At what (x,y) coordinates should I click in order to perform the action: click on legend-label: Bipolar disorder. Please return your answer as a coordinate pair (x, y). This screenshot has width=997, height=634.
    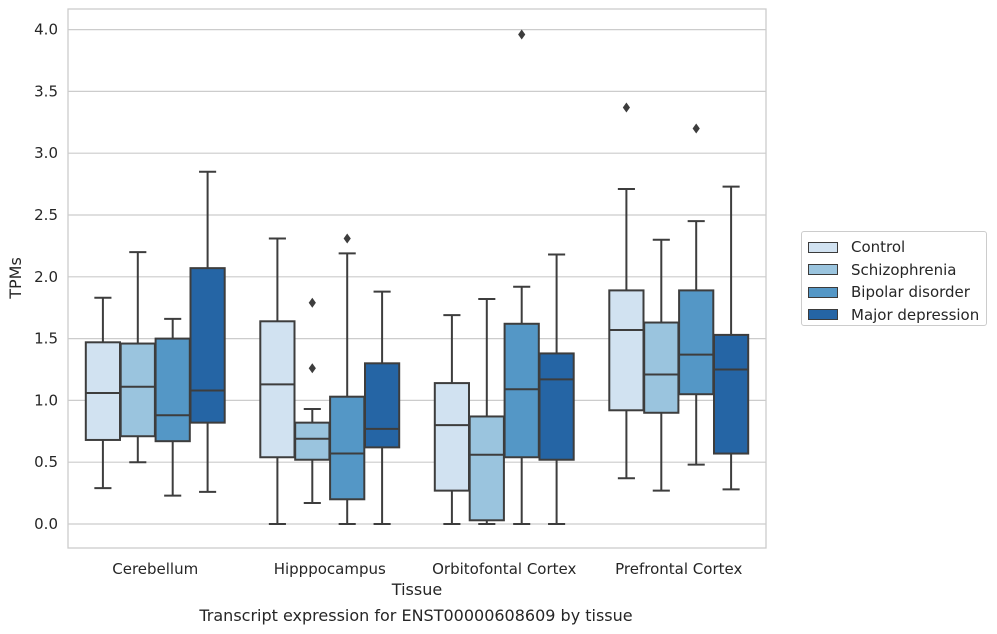
    Looking at the image, I should click on (910, 292).